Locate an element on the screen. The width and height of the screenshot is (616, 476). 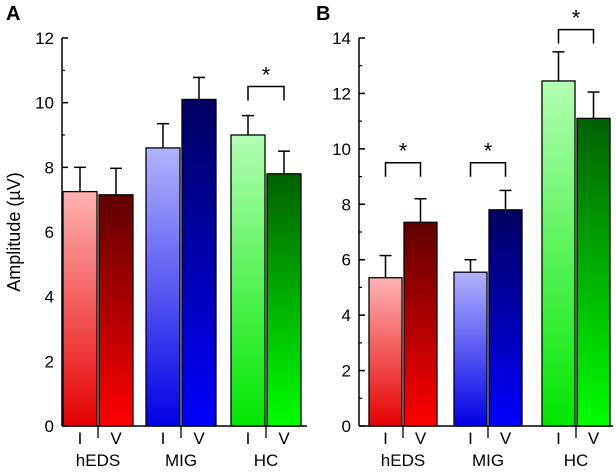
panel-b-y-tick-label: 10 is located at coordinates (341, 149).